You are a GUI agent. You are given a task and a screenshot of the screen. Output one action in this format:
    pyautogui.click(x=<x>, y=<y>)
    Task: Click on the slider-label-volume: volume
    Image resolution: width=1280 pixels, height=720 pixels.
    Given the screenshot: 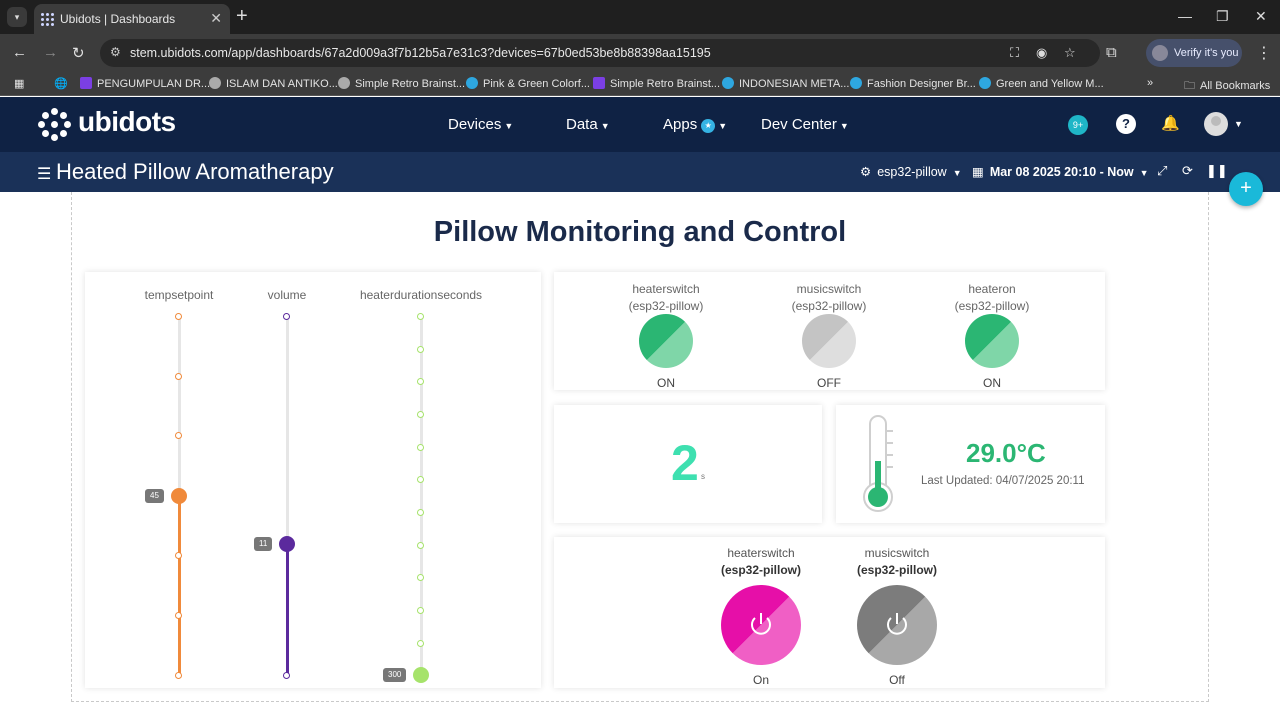 What is the action you would take?
    pyautogui.click(x=287, y=295)
    